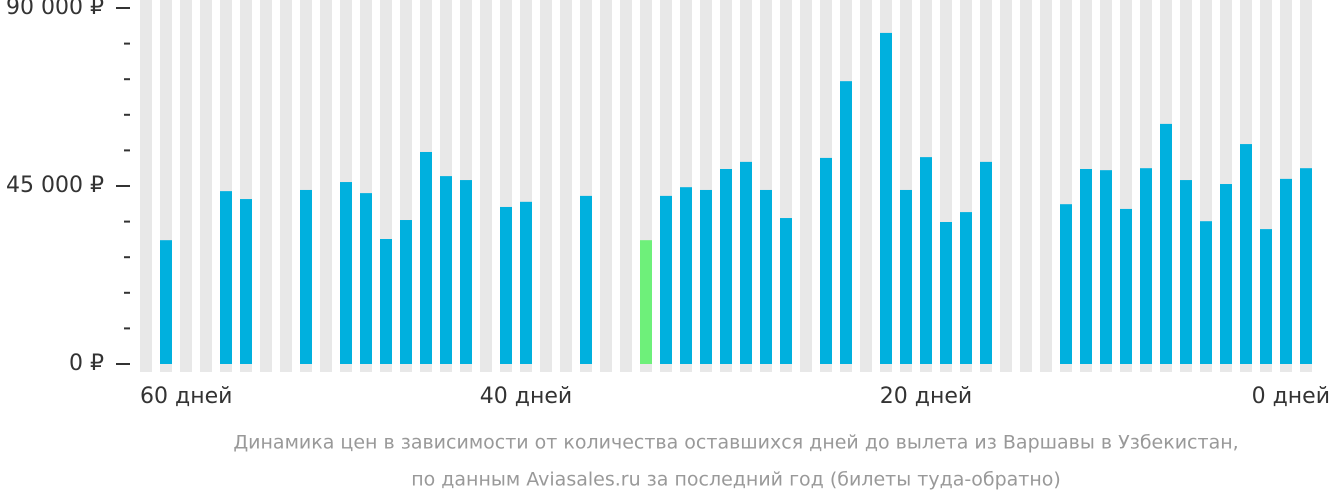 Image resolution: width=1332 pixels, height=502 pixels. I want to click on y-tick-label: 90 000 ₽, so click(55, 10).